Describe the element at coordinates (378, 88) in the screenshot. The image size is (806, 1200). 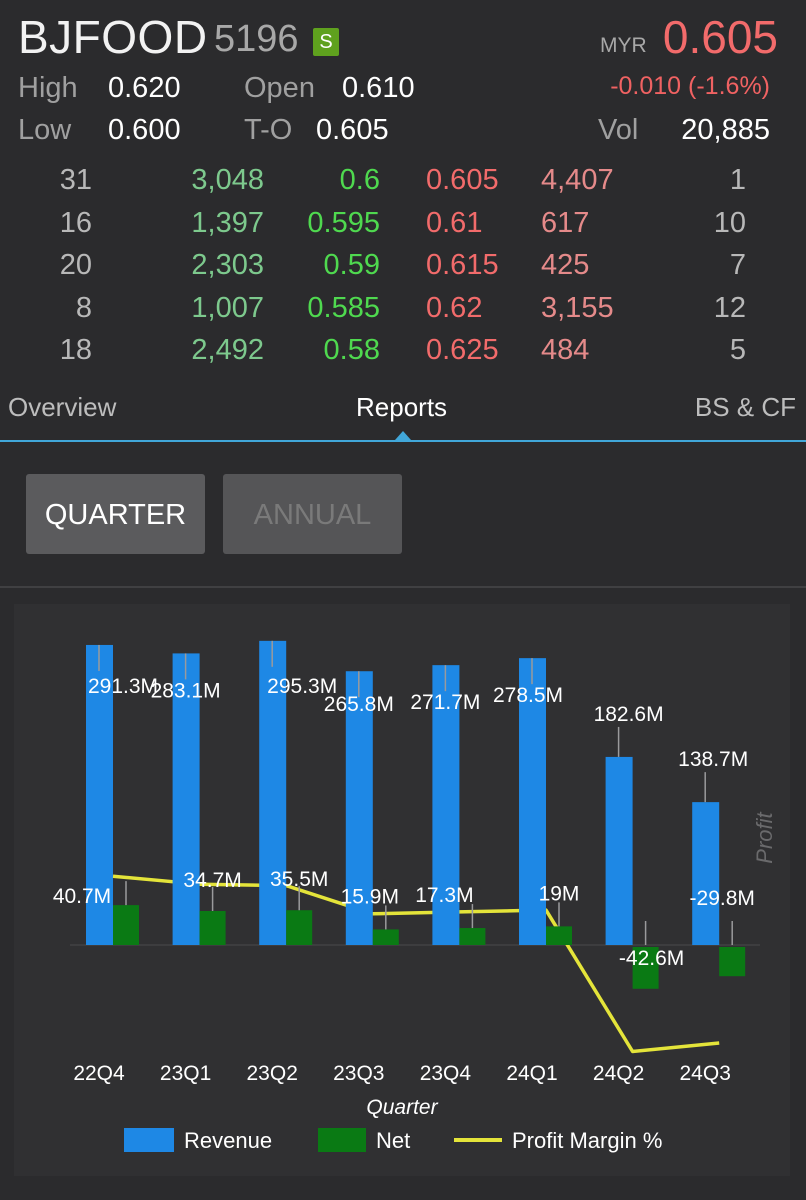
I see `open-value: 0.610` at that location.